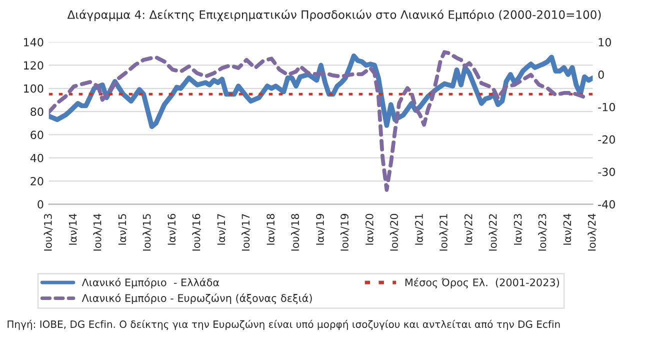 The height and width of the screenshot is (342, 669). What do you see at coordinates (567, 229) in the screenshot?
I see `x-tick-label: Ιαν/24` at bounding box center [567, 229].